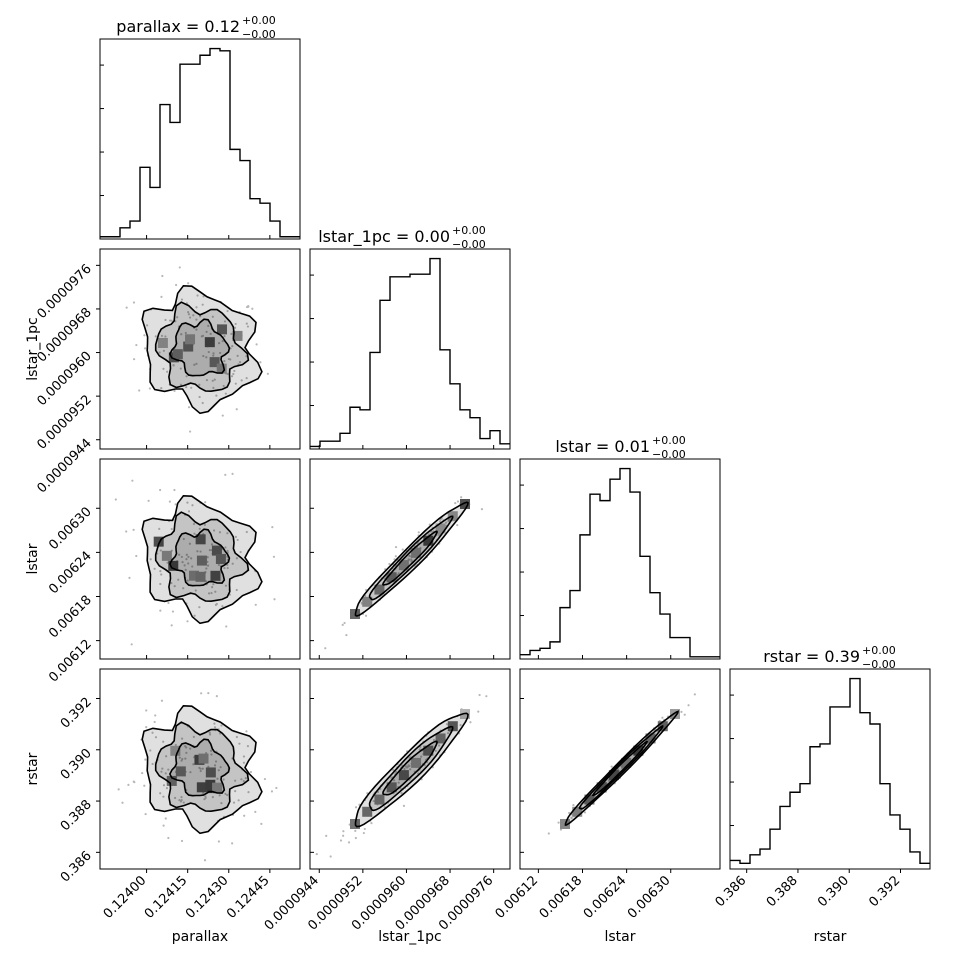  What do you see at coordinates (402, 237) in the screenshot?
I see `diag-title-lstar-1pc: lstar_1pc = 0.00 +0.00 −0.00` at bounding box center [402, 237].